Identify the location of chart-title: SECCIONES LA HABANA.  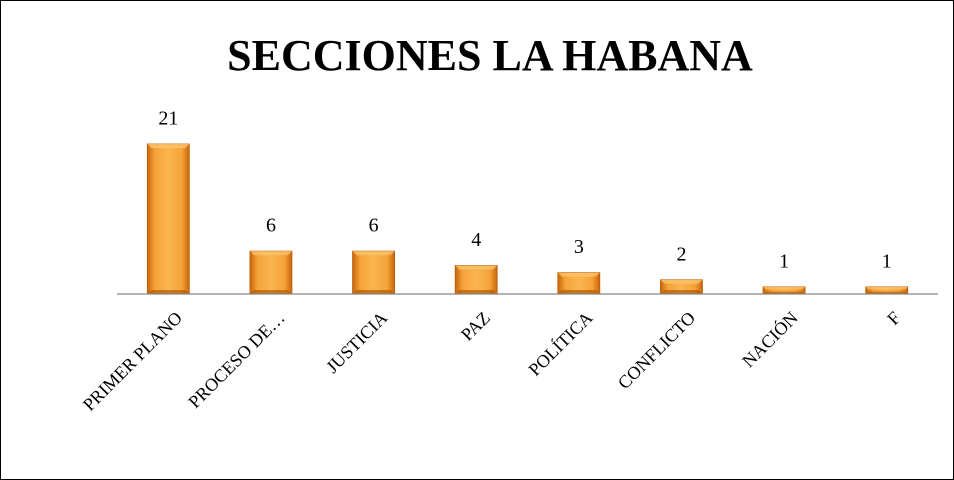
(490, 55).